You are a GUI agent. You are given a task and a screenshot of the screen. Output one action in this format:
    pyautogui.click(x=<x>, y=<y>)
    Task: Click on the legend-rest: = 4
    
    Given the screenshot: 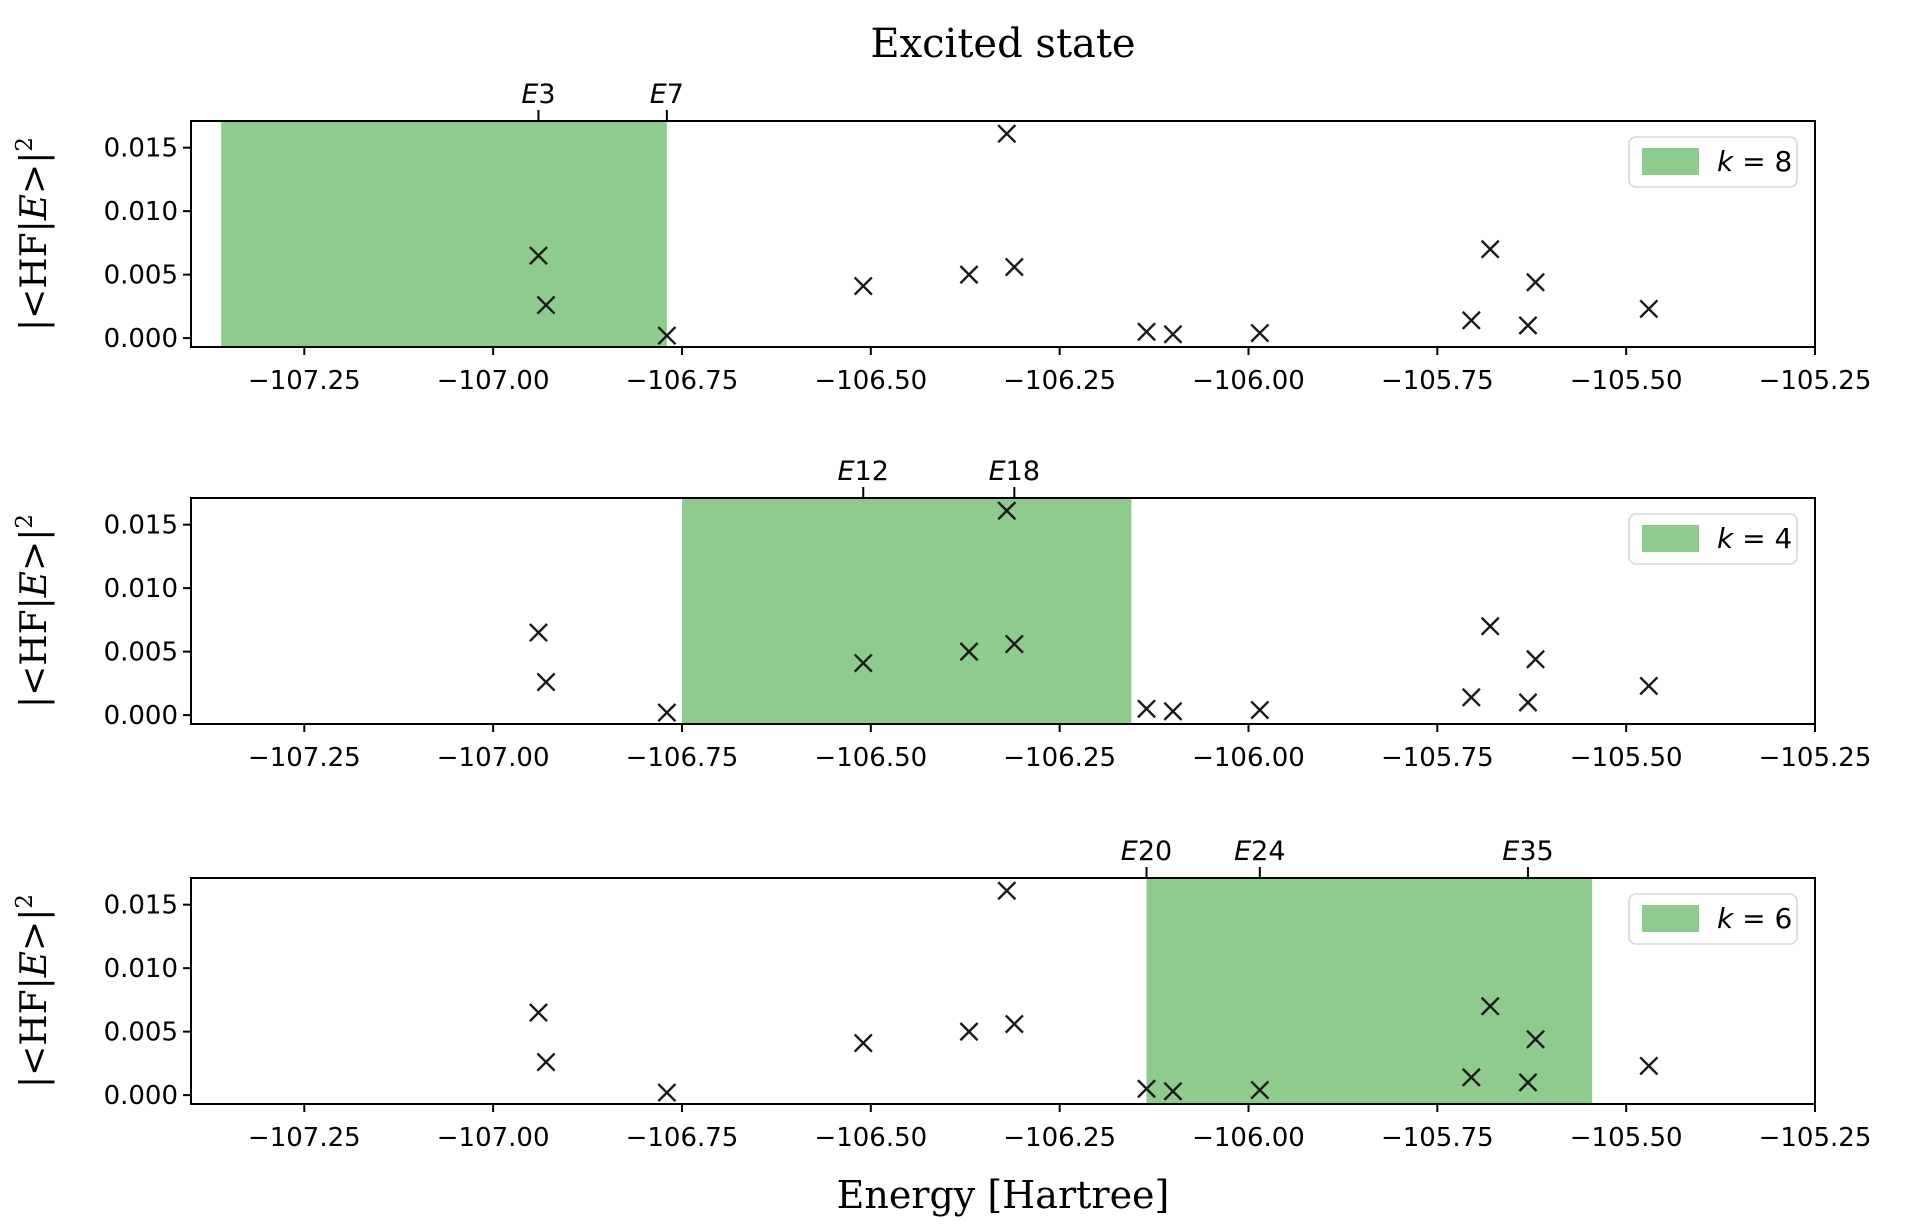 What is the action you would take?
    pyautogui.click(x=1762, y=538)
    